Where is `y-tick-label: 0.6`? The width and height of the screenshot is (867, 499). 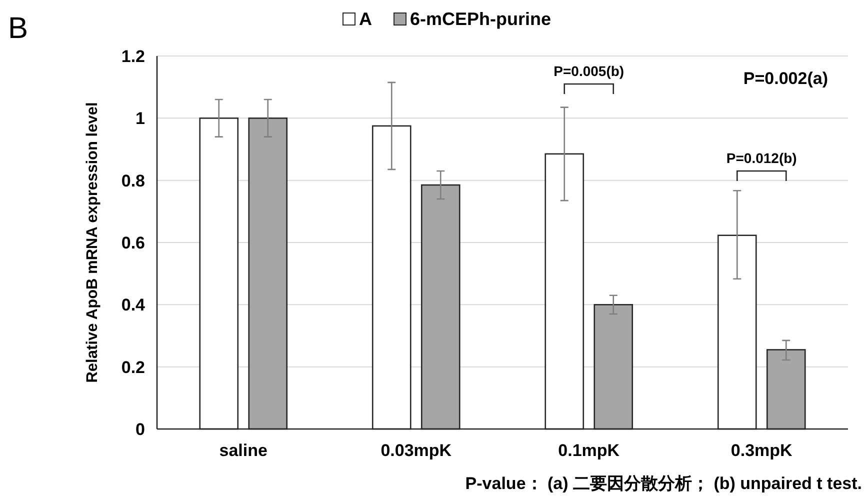
y-tick-label: 0.6 is located at coordinates (133, 243).